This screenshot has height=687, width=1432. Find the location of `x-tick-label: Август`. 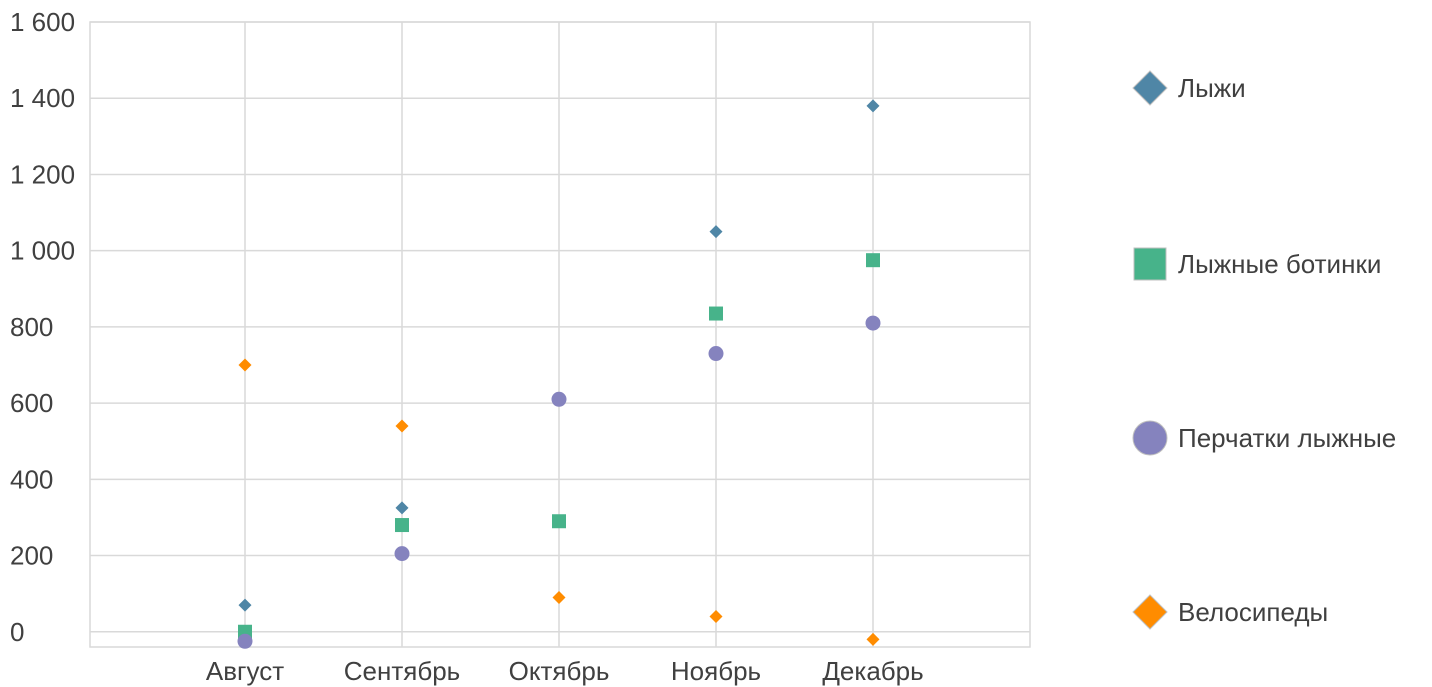

x-tick-label: Август is located at coordinates (245, 671).